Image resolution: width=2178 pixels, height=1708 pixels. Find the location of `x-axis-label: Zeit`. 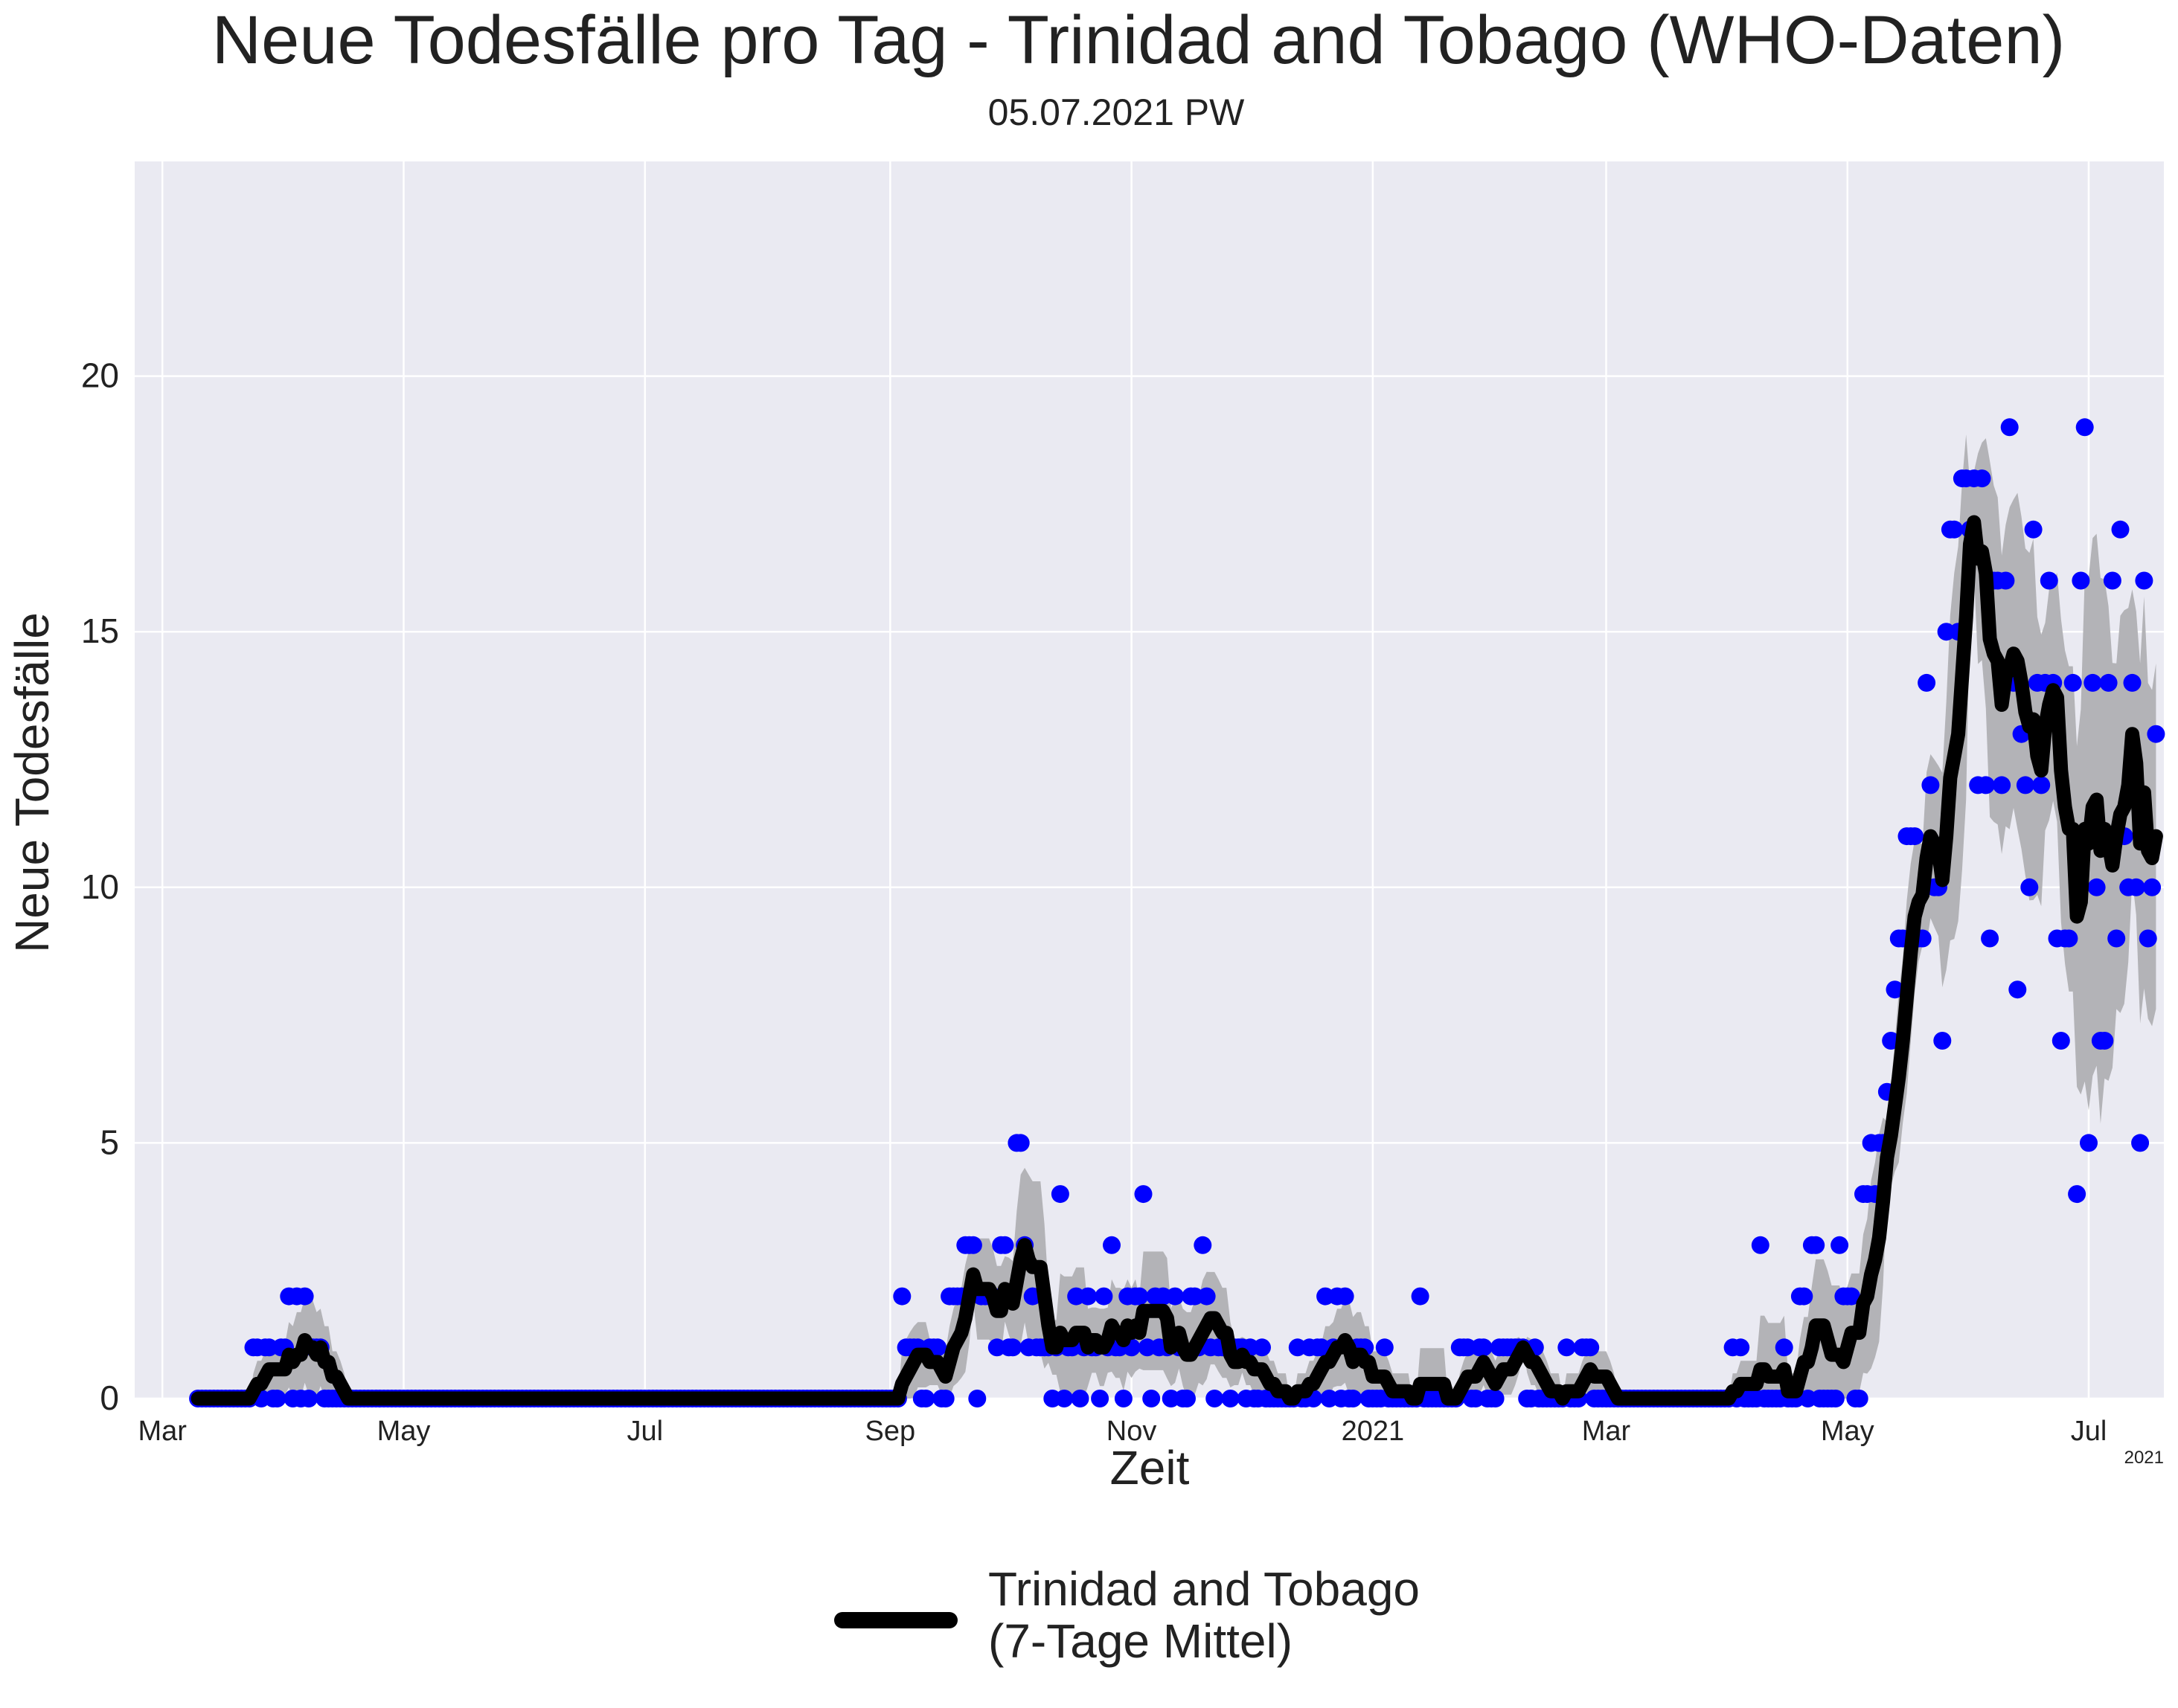

x-axis-label: Zeit is located at coordinates (1150, 1467).